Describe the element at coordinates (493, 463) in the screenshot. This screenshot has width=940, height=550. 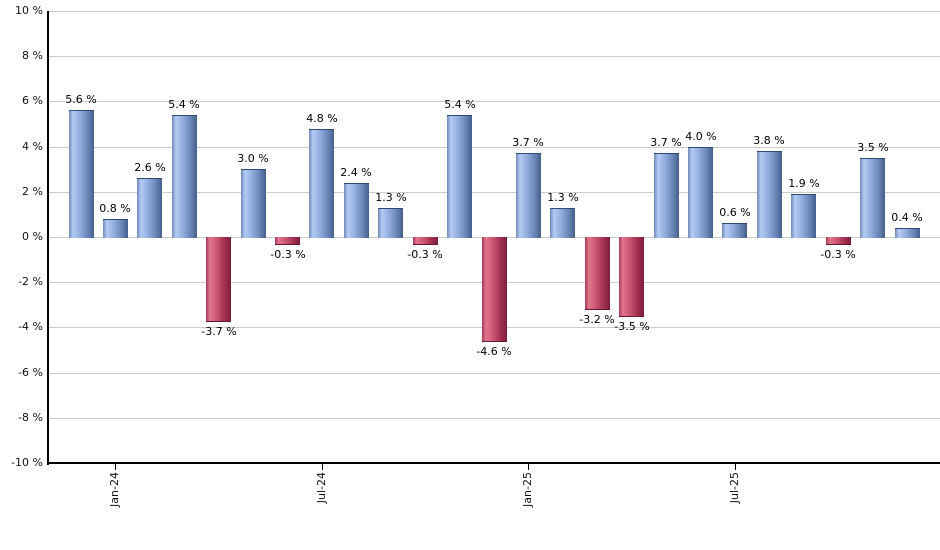
I see `x-axis-line` at that location.